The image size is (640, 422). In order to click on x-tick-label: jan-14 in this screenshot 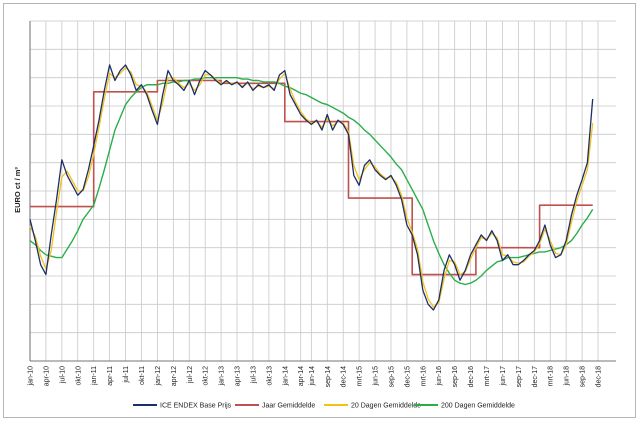, I will do `click(285, 376)`.